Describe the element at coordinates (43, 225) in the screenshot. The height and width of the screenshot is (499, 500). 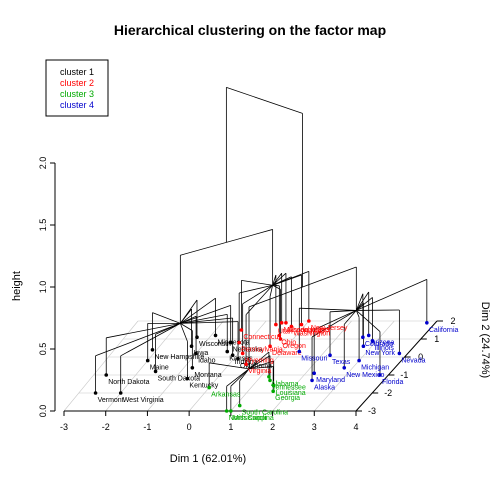
I see `z-tick-label: 1.5` at that location.